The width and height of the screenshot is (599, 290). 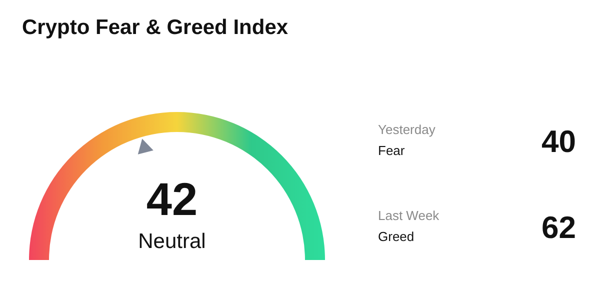 I want to click on text: Crypto Fear & Greed Index, so click(x=155, y=28).